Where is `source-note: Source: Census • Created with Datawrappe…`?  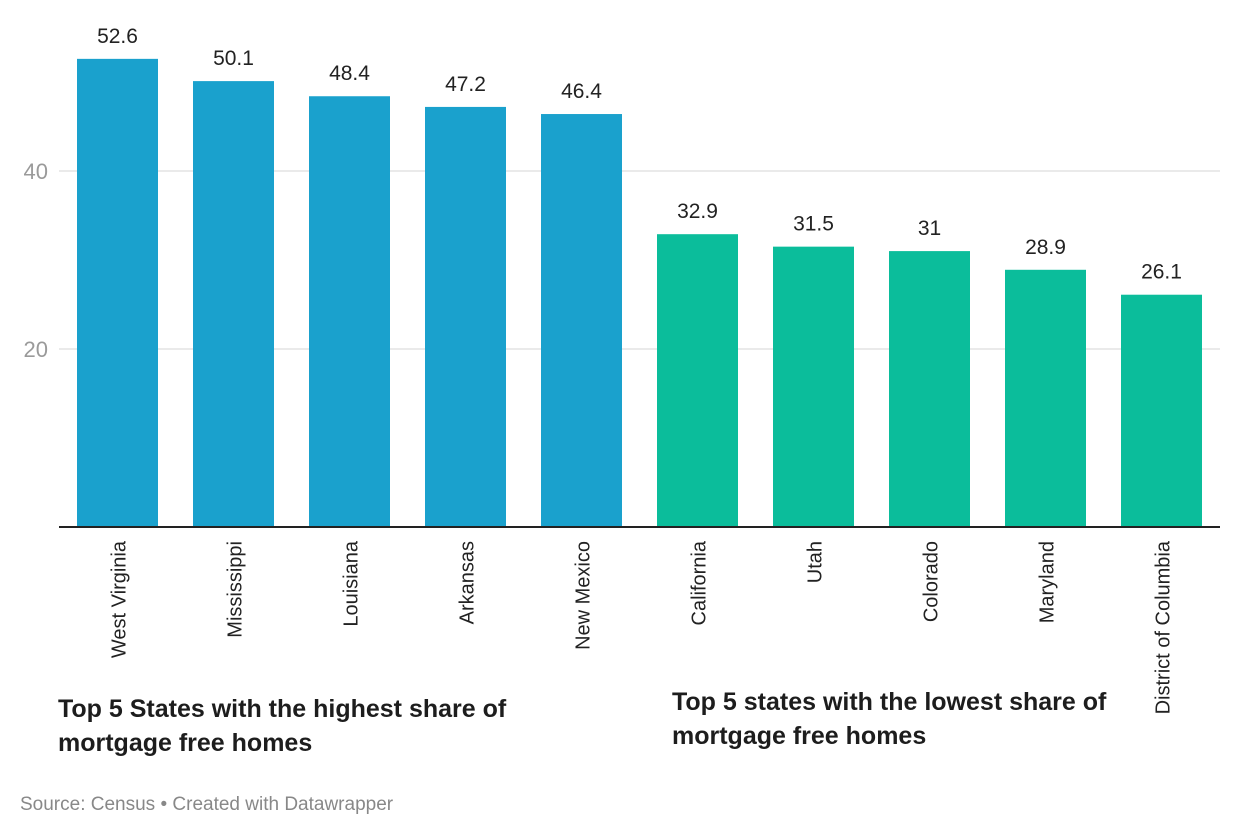
source-note: Source: Census • Created with Datawrappe… is located at coordinates (207, 804).